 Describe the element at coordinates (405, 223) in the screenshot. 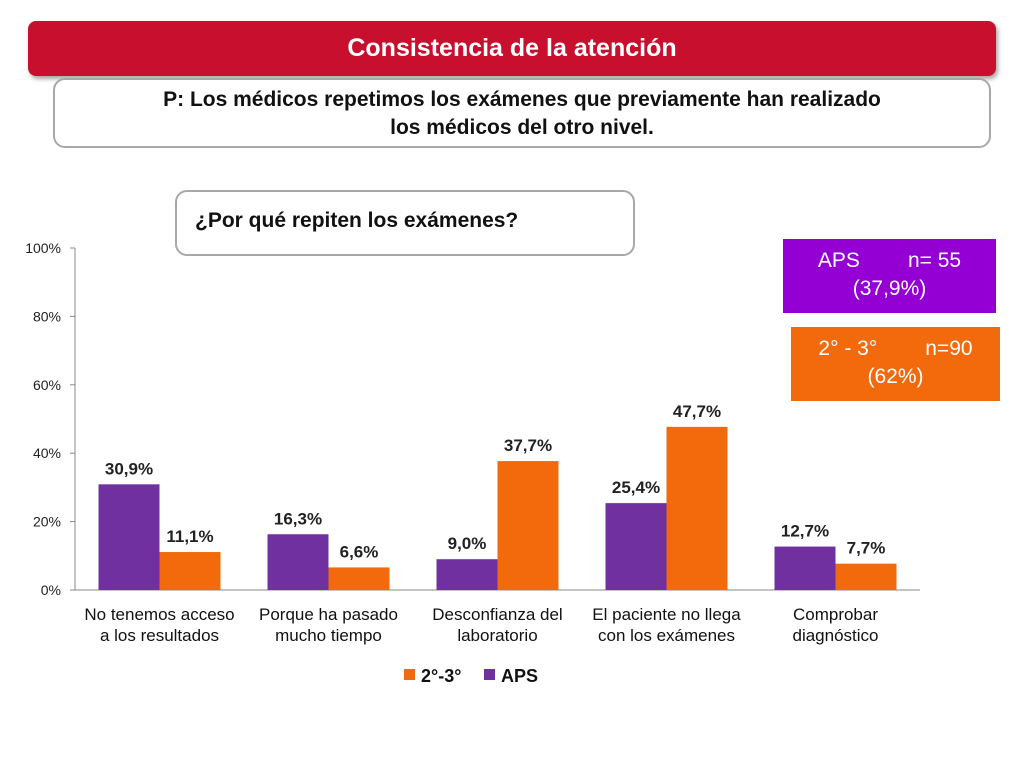

I see `sub-question-box: ¿Por qué repiten los exámenes?` at that location.